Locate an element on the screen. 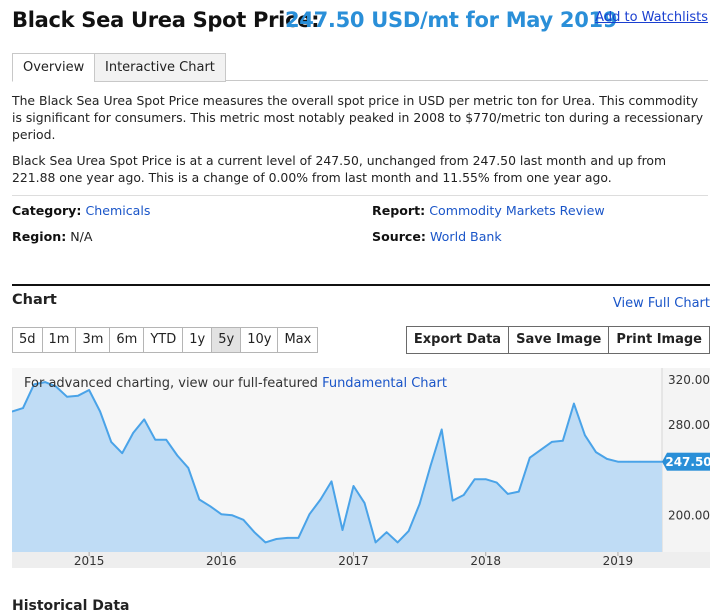 This screenshot has width=720, height=614. source-link: World Bank is located at coordinates (465, 236).